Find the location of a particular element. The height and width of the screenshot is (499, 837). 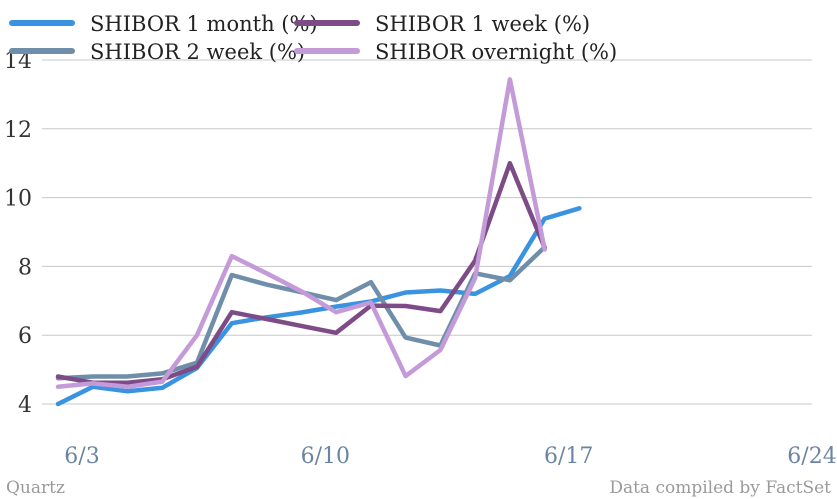

footer-source-left: Quartz is located at coordinates (35, 488).